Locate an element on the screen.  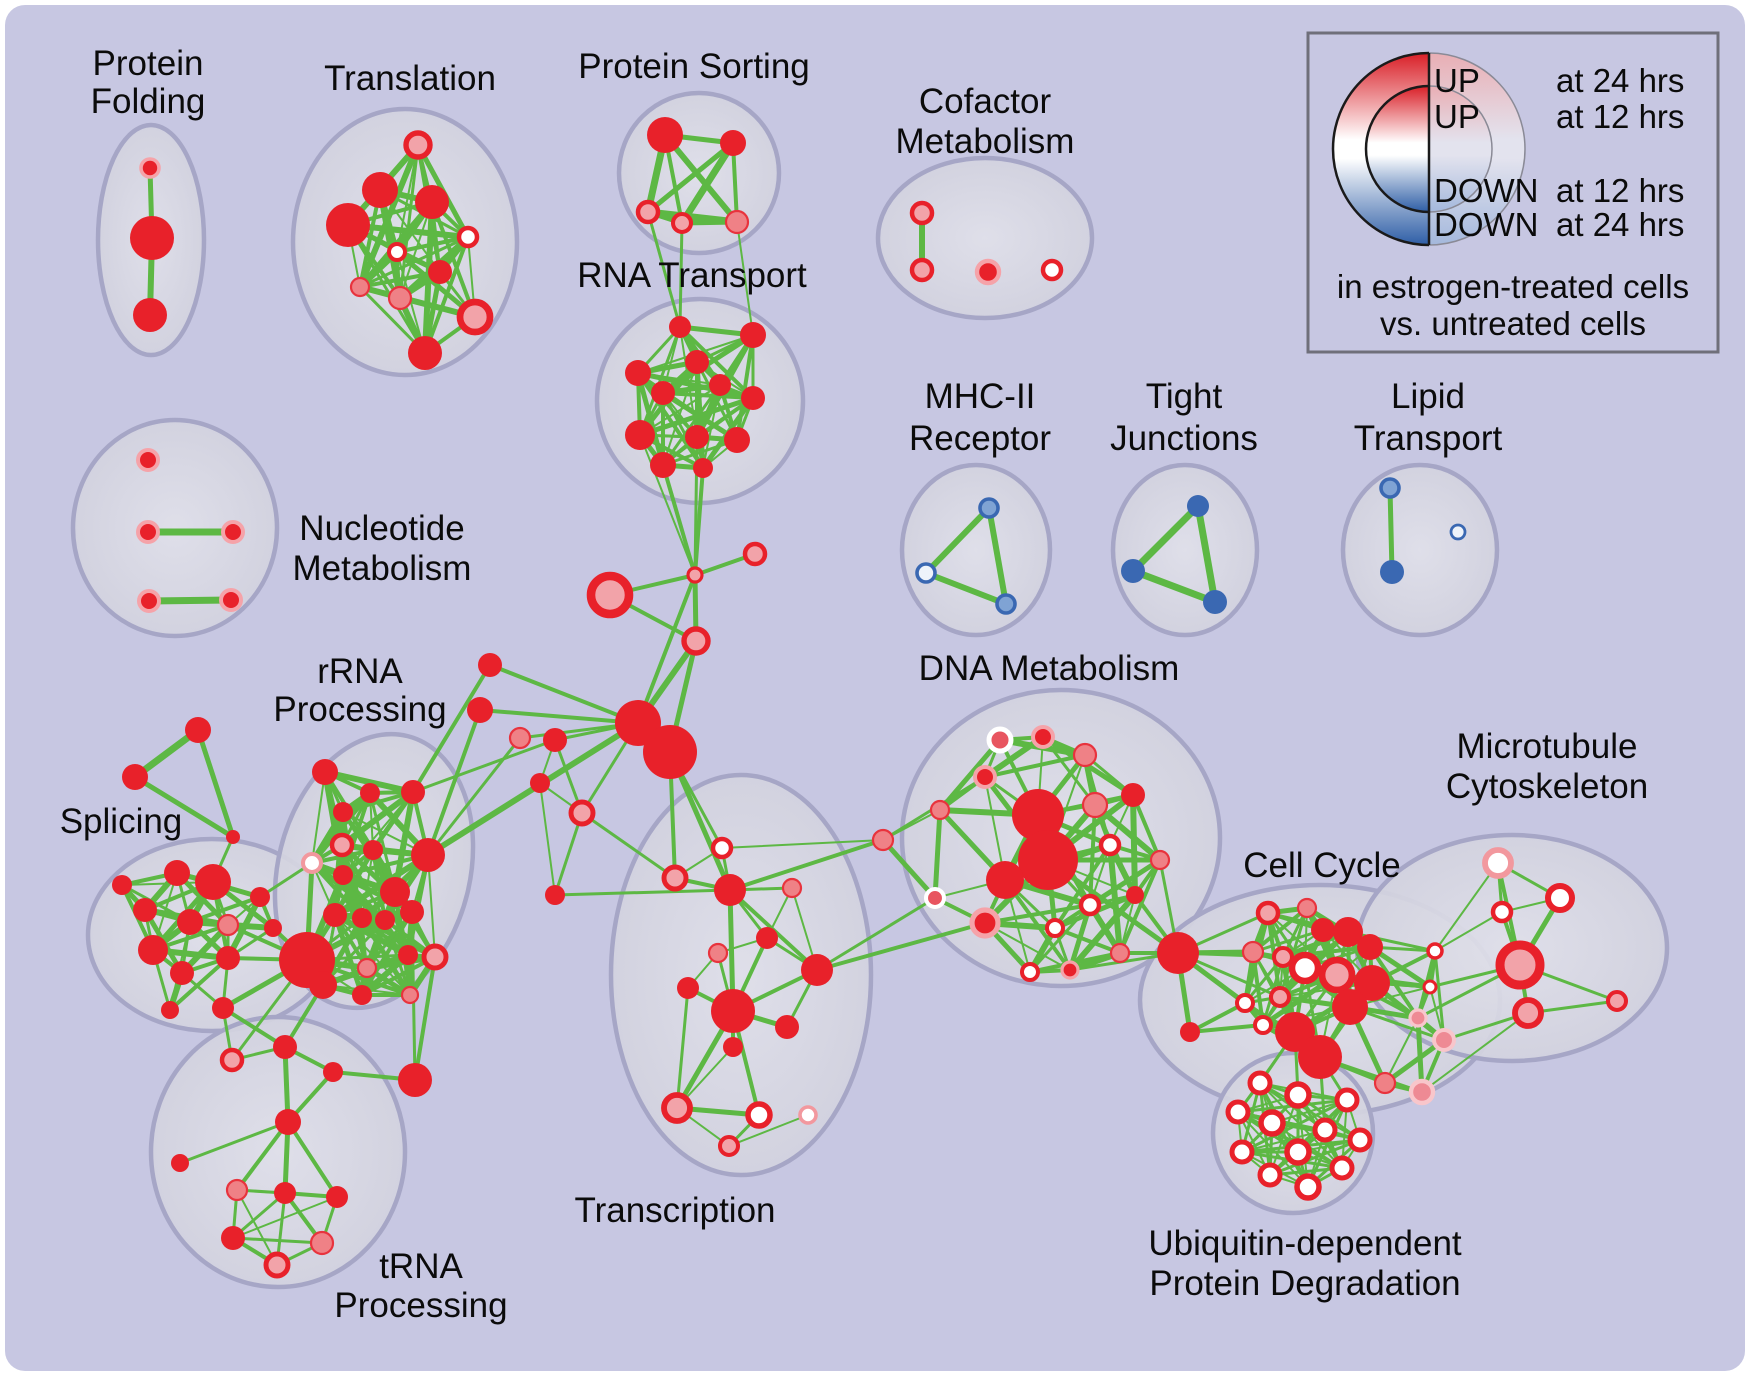
nucleotide-metabolism-label: Nucleotide is located at coordinates (381, 528).